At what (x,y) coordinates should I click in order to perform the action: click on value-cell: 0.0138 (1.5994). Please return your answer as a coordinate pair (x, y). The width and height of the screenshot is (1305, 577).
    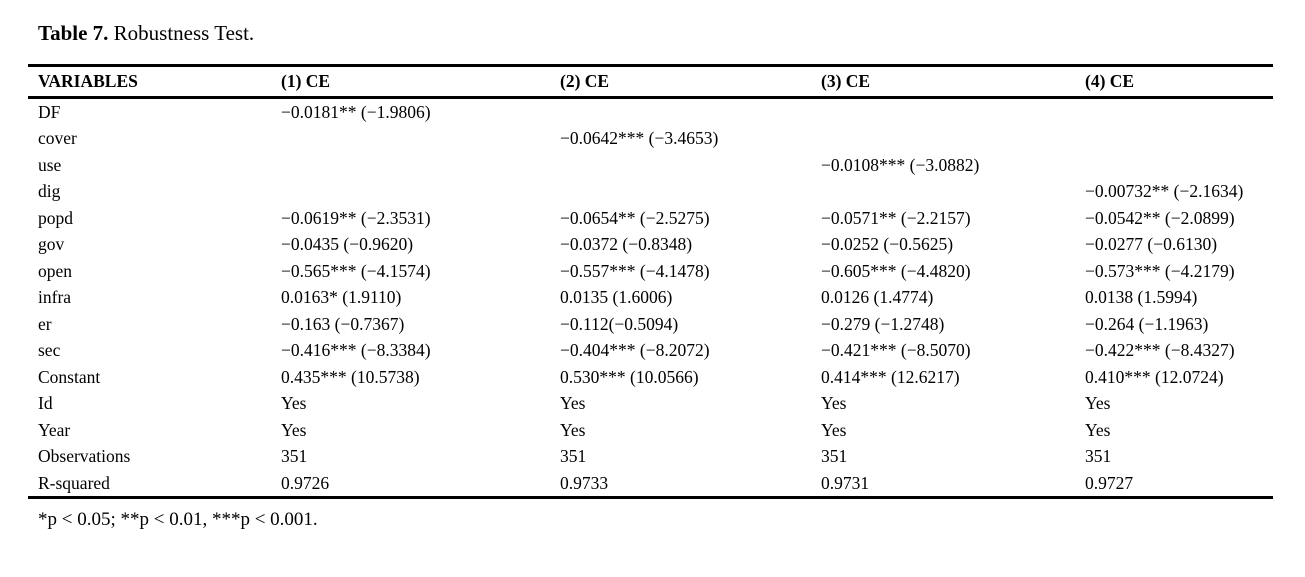
    Looking at the image, I should click on (1141, 297).